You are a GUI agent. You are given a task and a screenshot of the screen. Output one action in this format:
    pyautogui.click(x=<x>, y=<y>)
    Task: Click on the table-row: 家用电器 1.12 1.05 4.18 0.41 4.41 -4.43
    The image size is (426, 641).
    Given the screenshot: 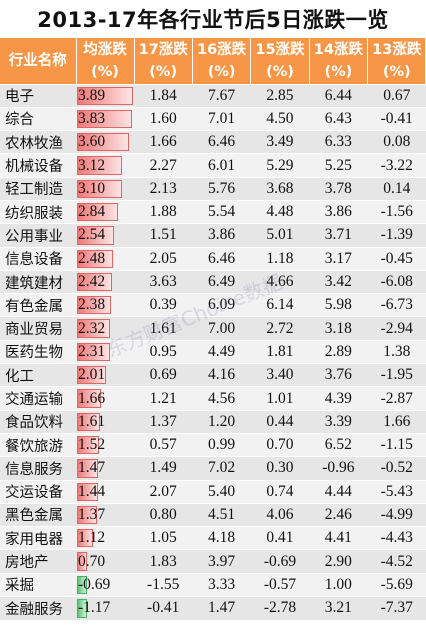 What is the action you would take?
    pyautogui.click(x=213, y=538)
    